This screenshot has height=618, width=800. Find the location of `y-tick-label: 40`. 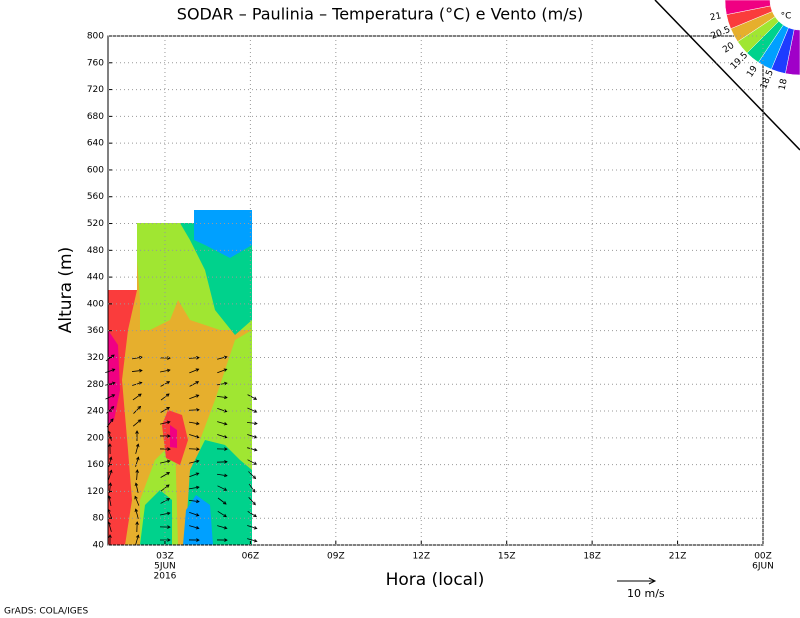

y-tick-label: 40 is located at coordinates (99, 546).